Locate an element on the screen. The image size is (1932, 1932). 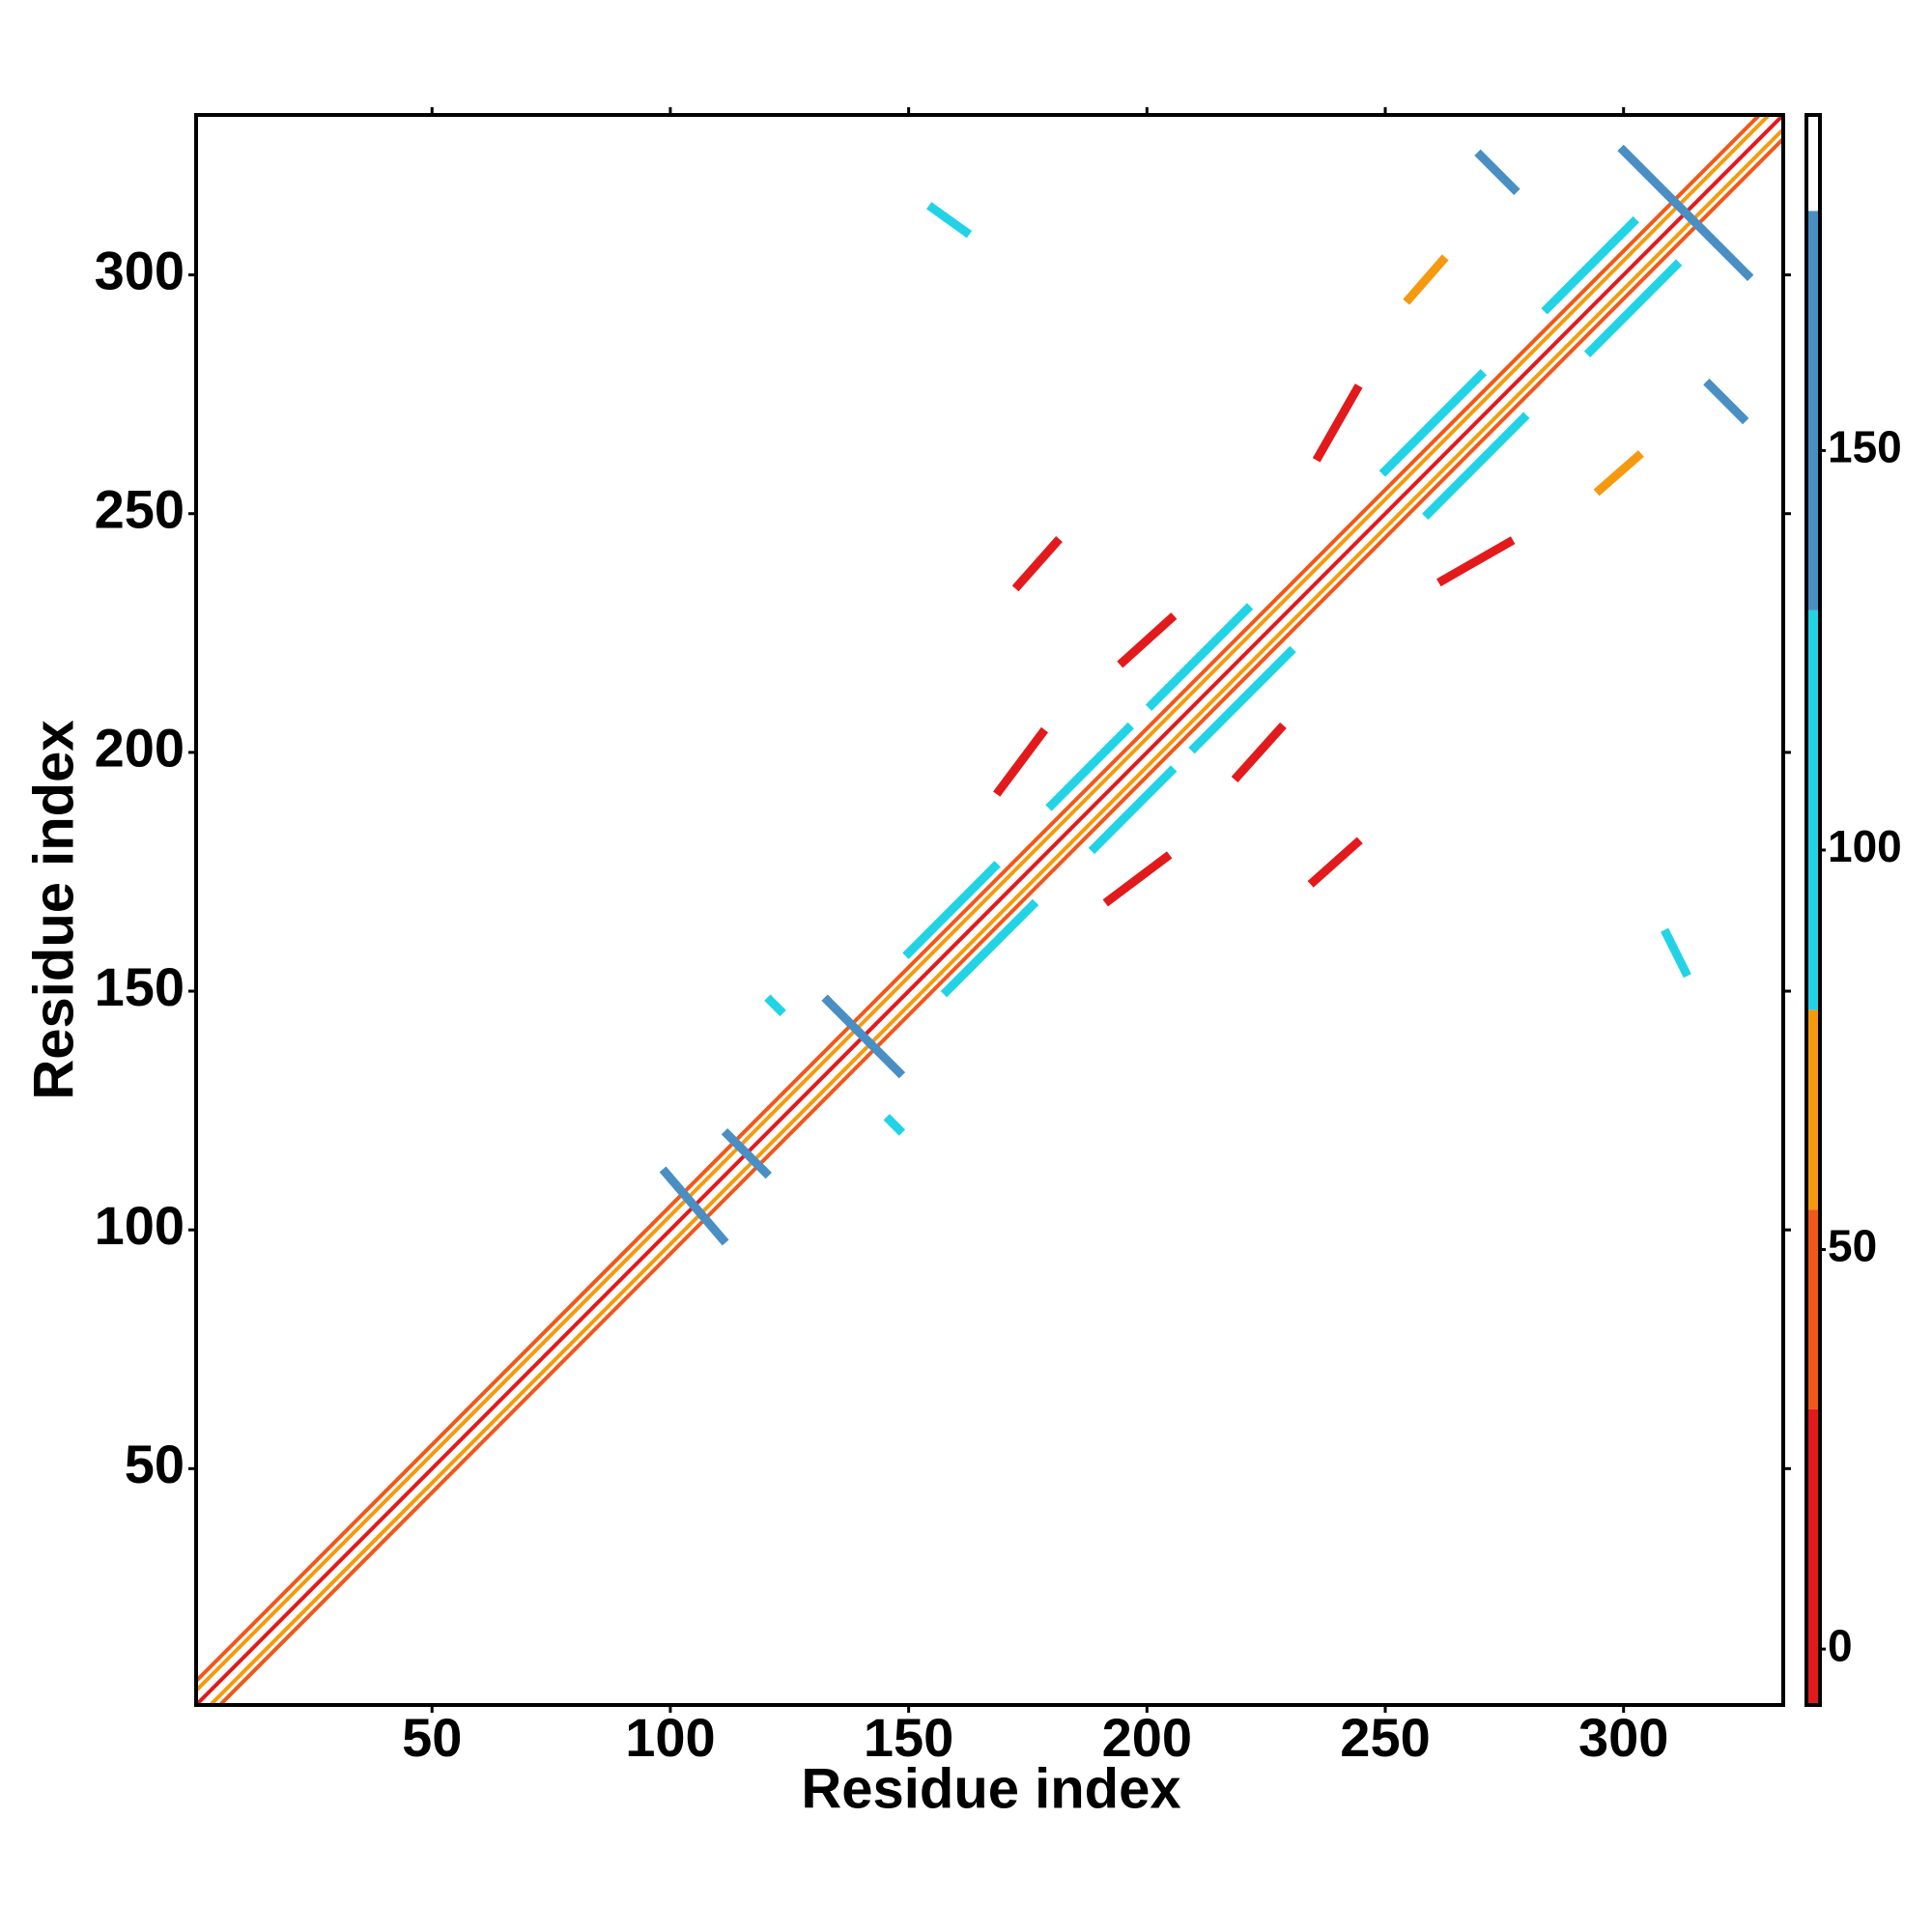
x-tick-label: 300 is located at coordinates (1623, 1737).